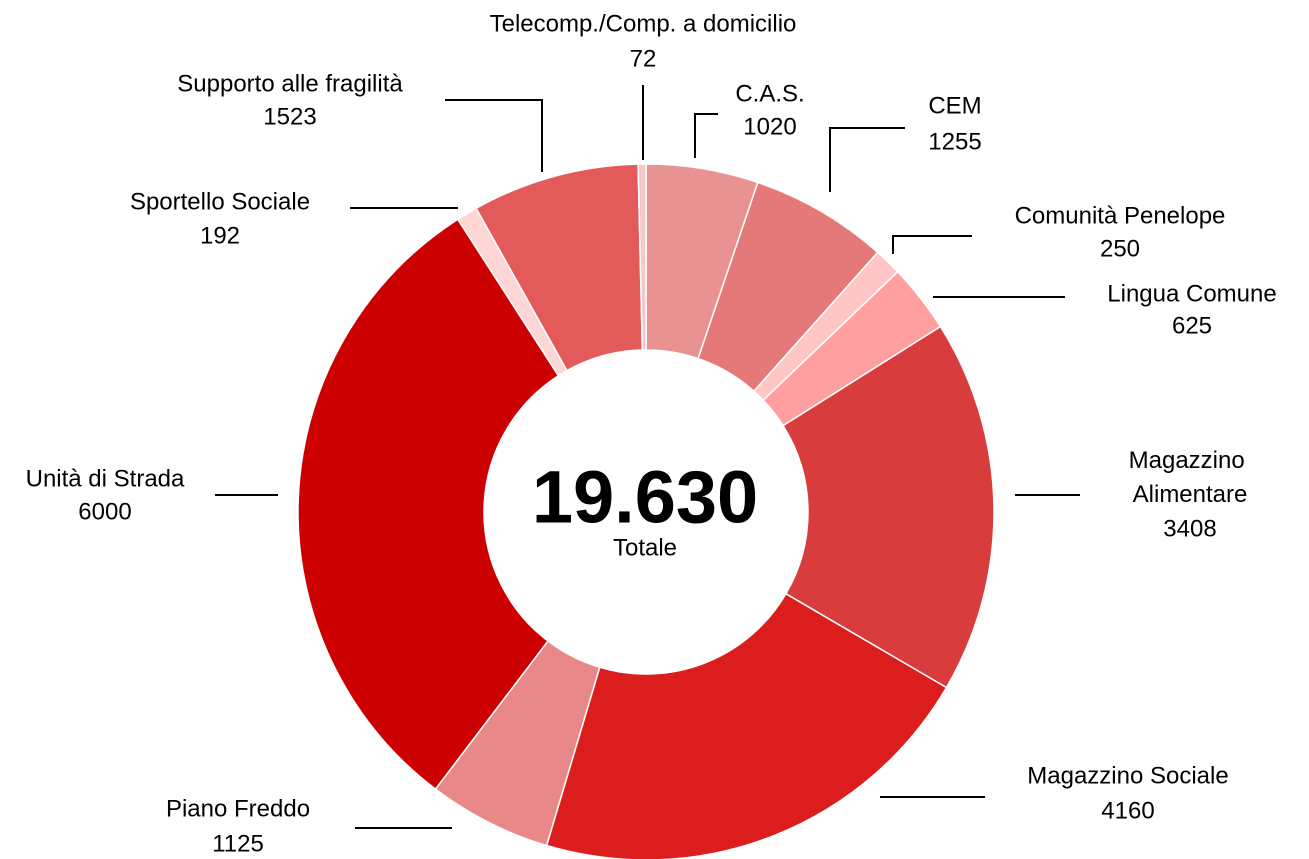 The height and width of the screenshot is (859, 1309). Describe the element at coordinates (290, 83) in the screenshot. I see `slice-label: Supporto alle fragilità` at that location.